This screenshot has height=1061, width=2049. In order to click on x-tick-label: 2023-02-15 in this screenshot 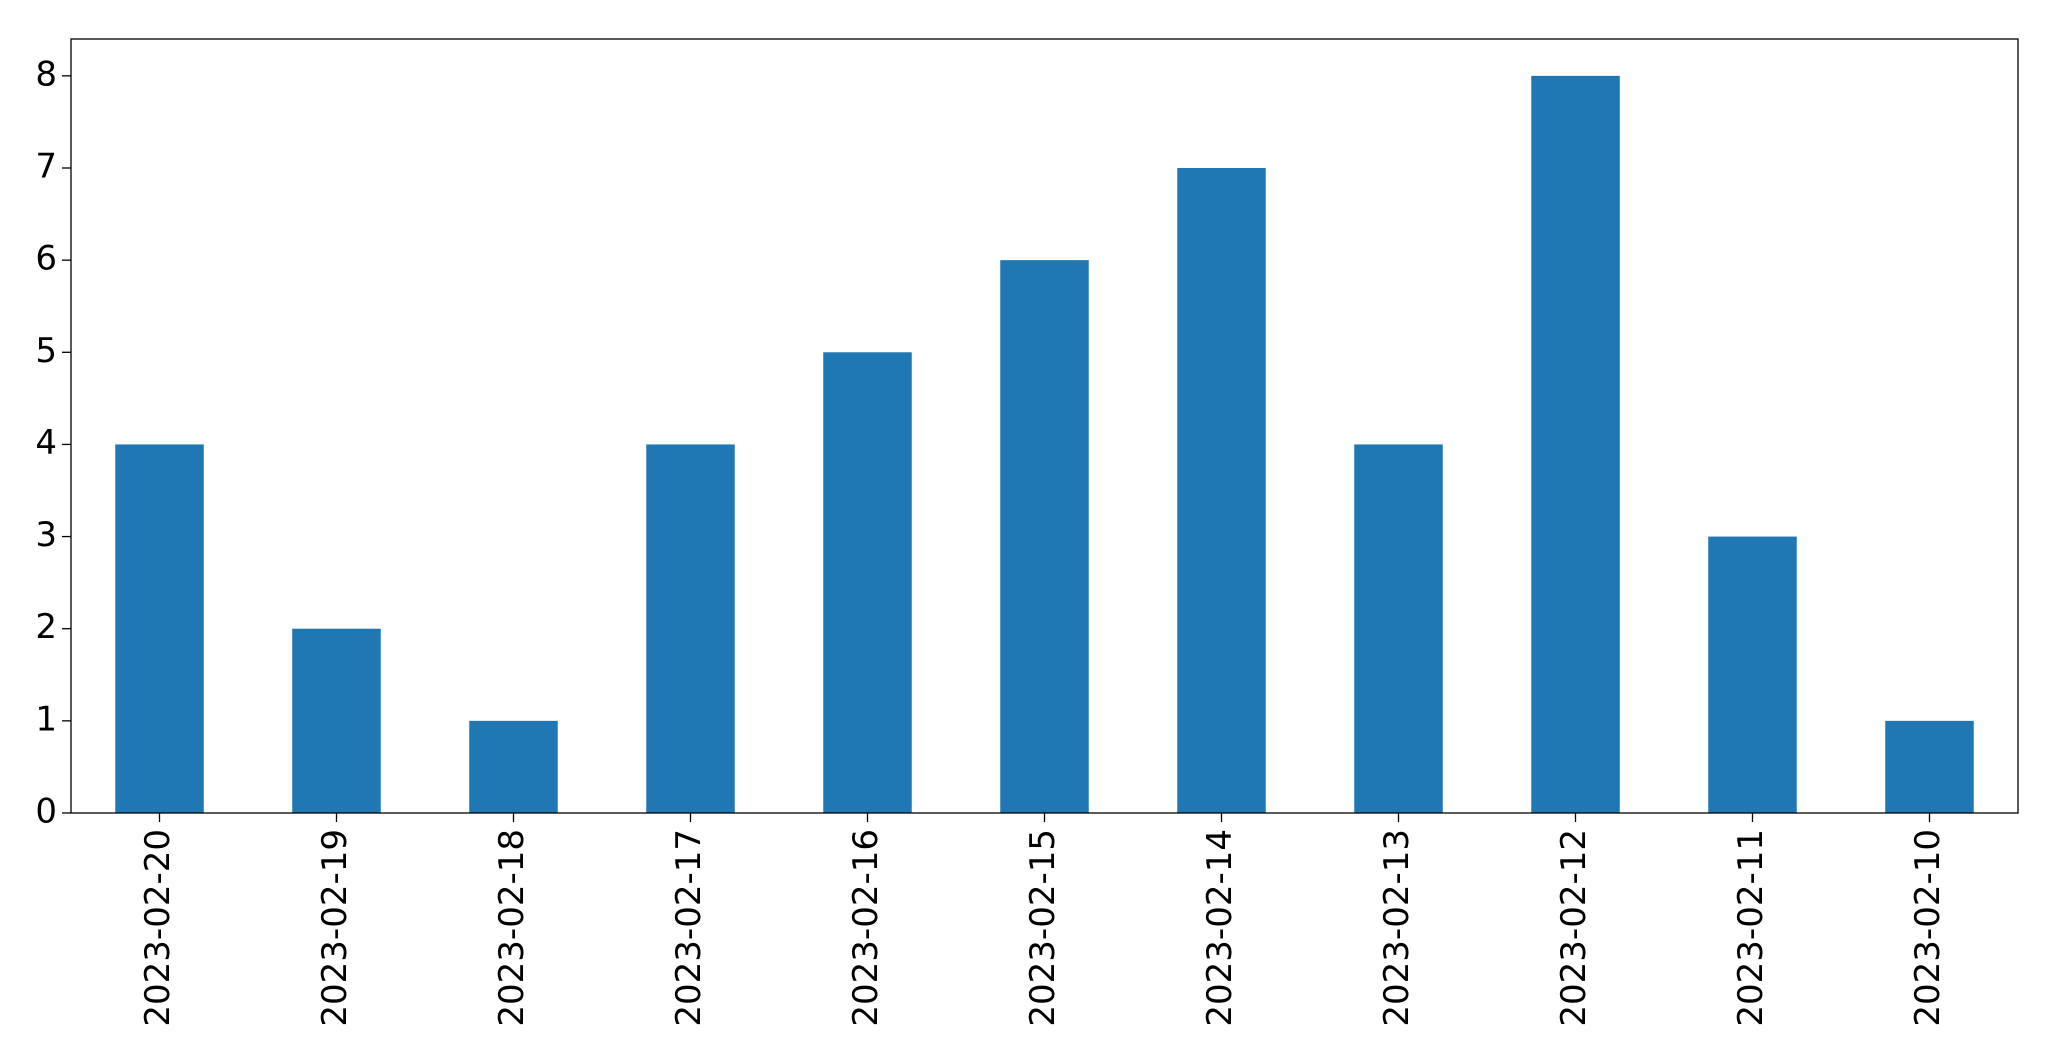, I will do `click(1043, 928)`.